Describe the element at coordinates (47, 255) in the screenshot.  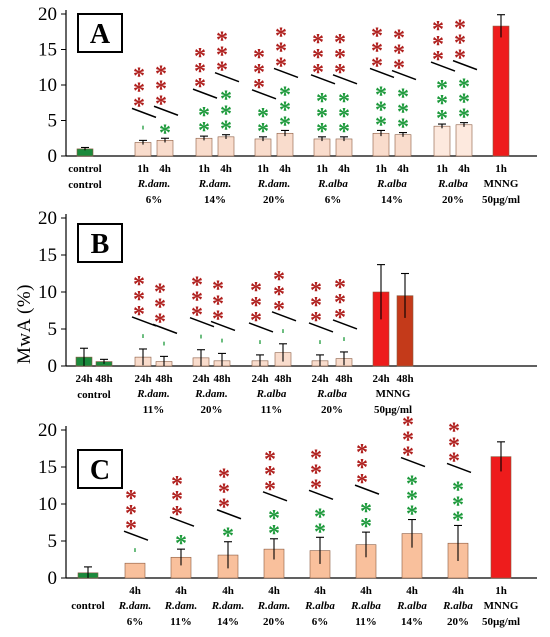
I see `y-tick-label: 15` at that location.